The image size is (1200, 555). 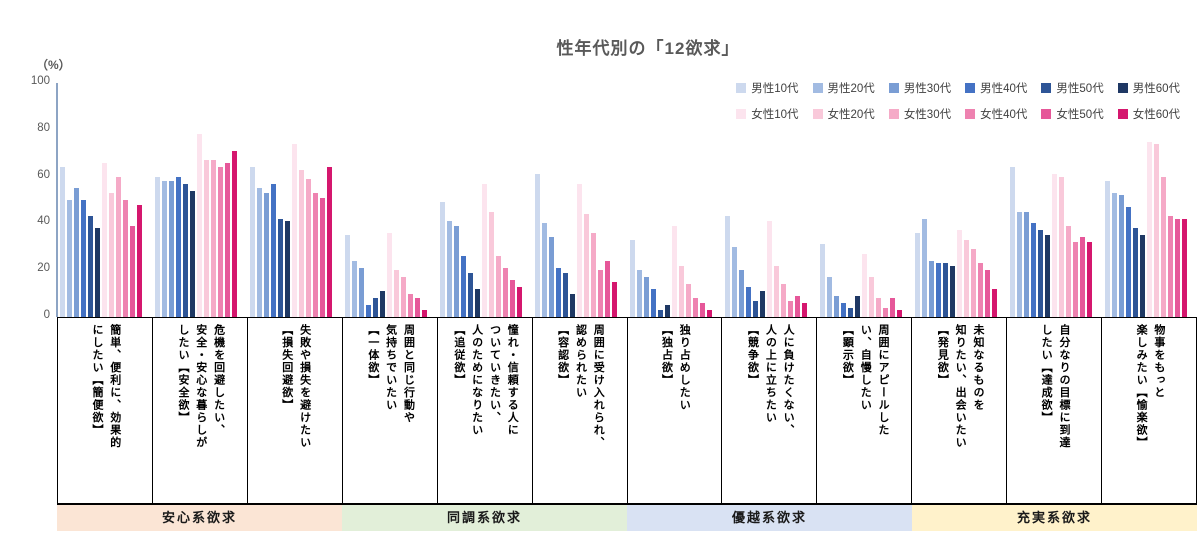 I want to click on category-label-text: 独り占めしたい 【独占欲】, so click(x=675, y=368).